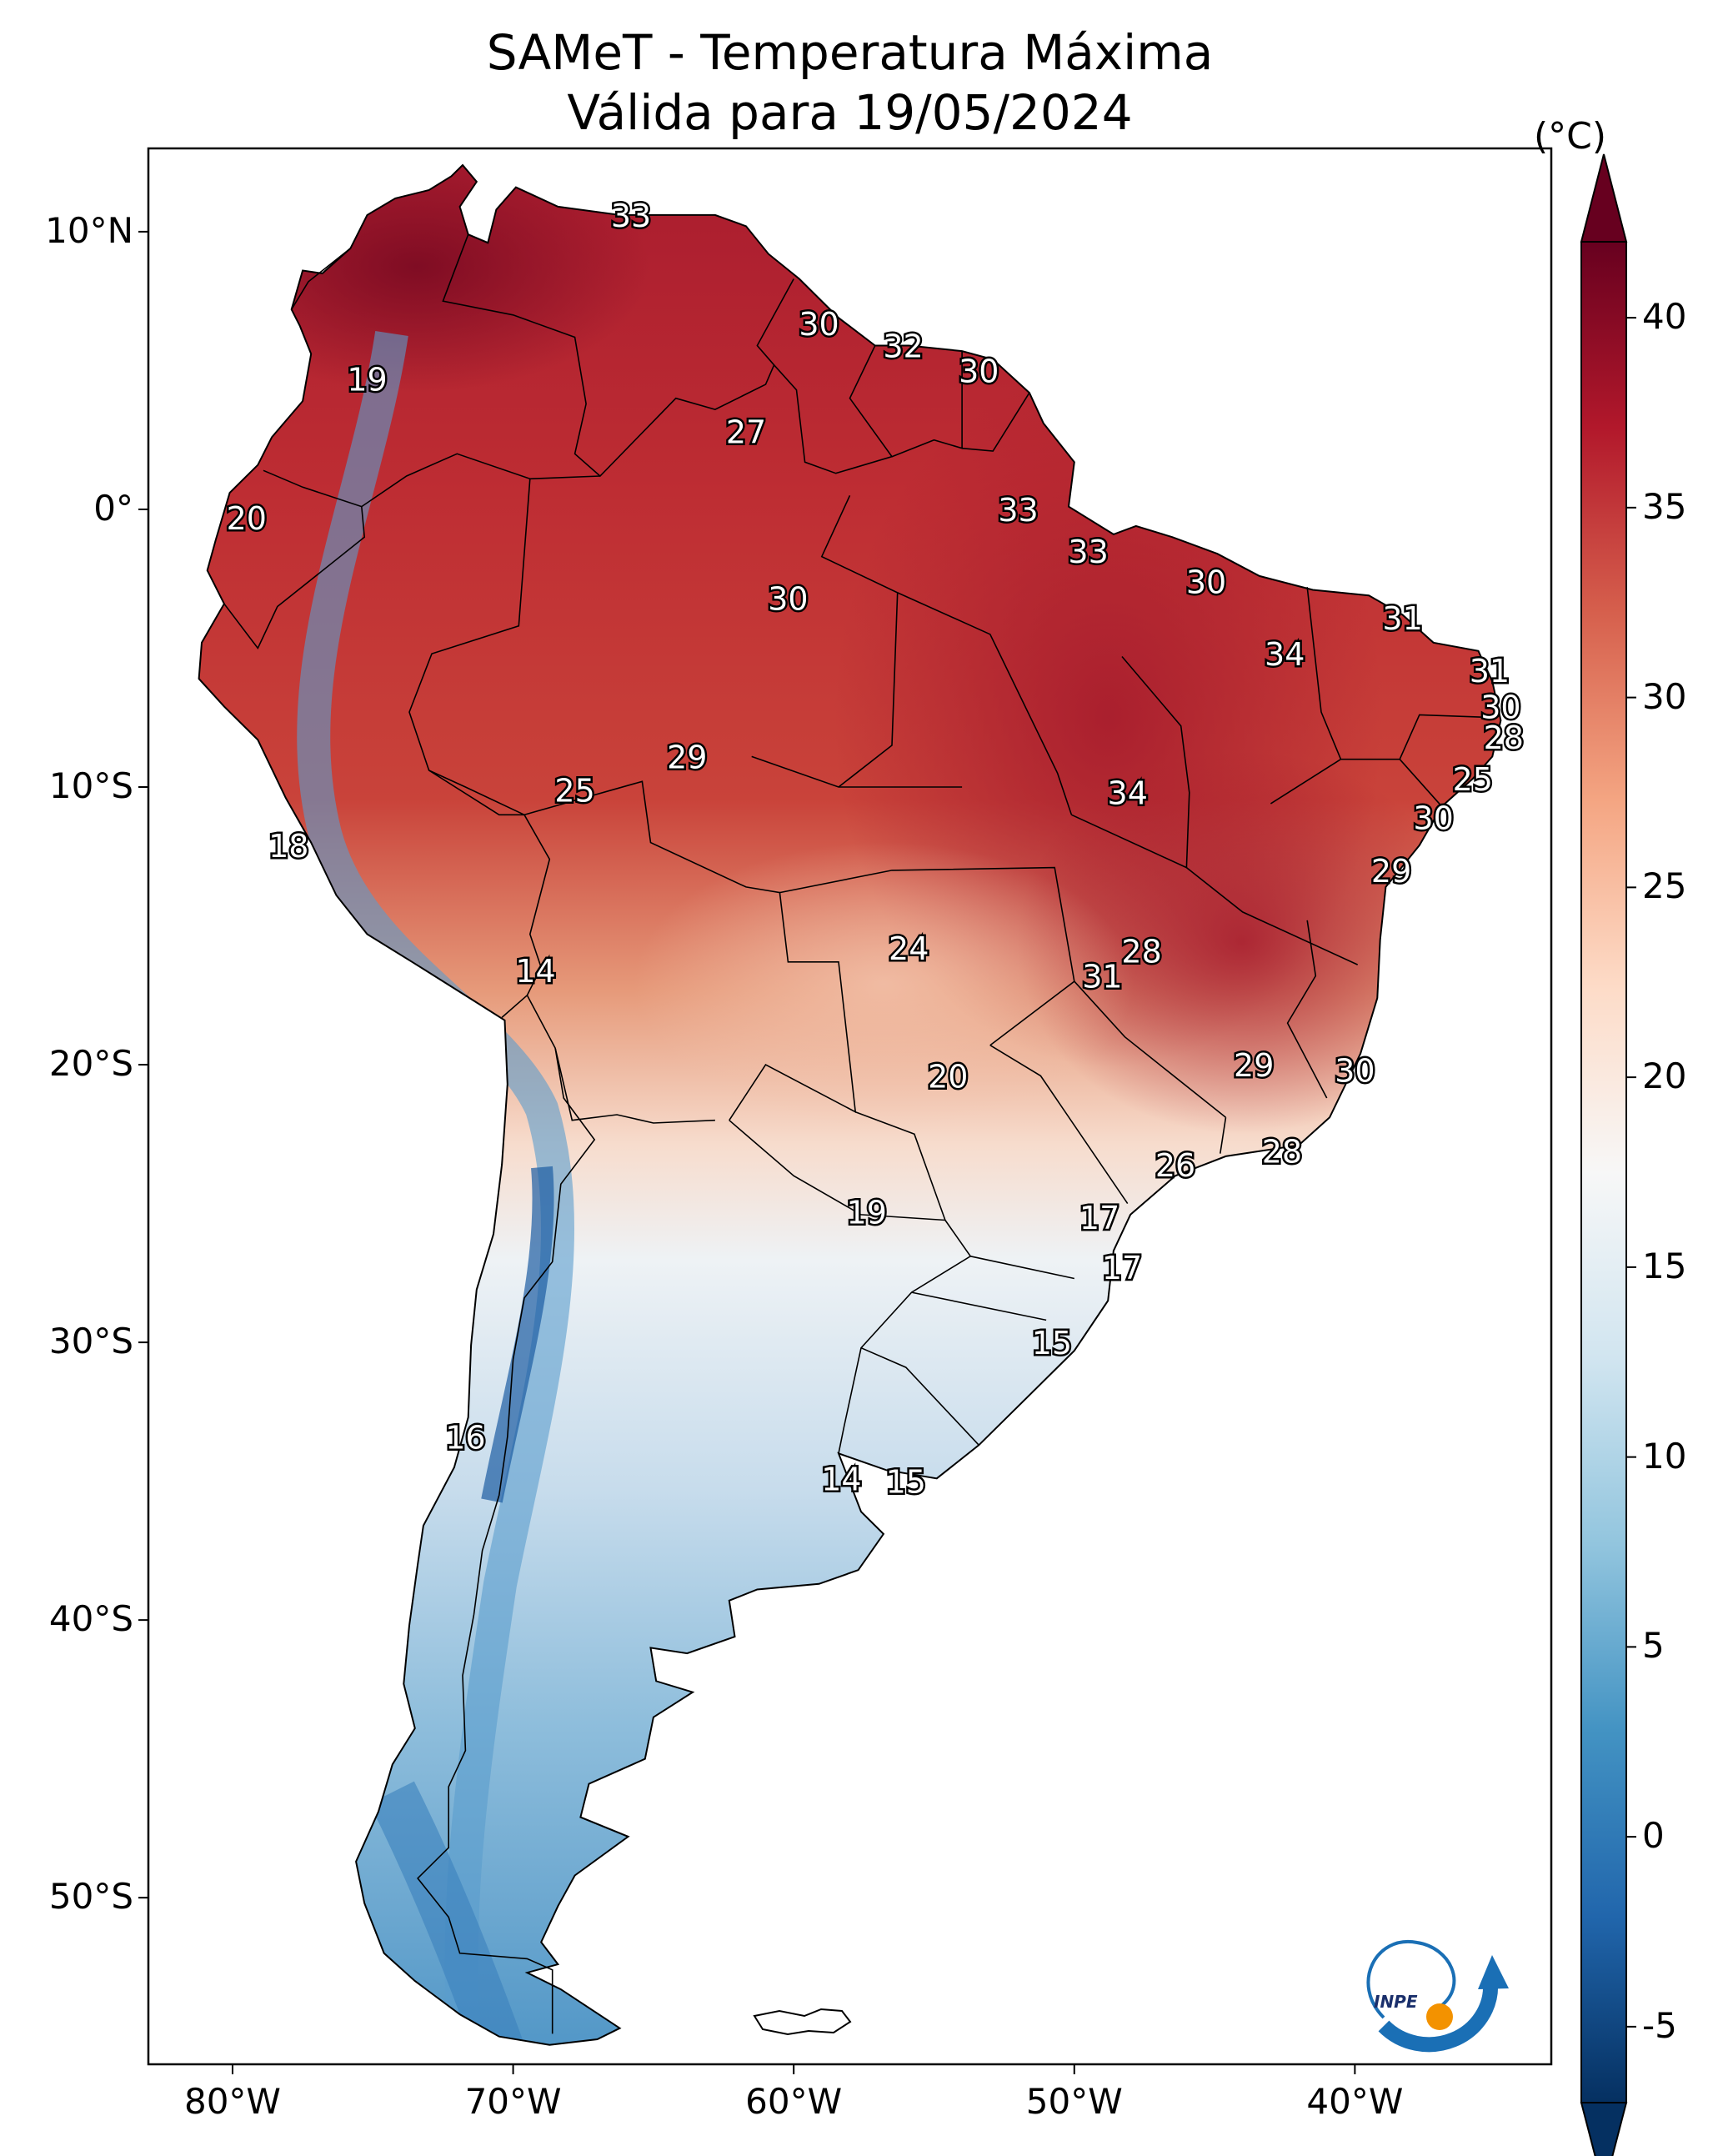 The width and height of the screenshot is (1723, 2156). Describe the element at coordinates (90, 1619) in the screenshot. I see `lat-tick-label: 40°S` at that location.